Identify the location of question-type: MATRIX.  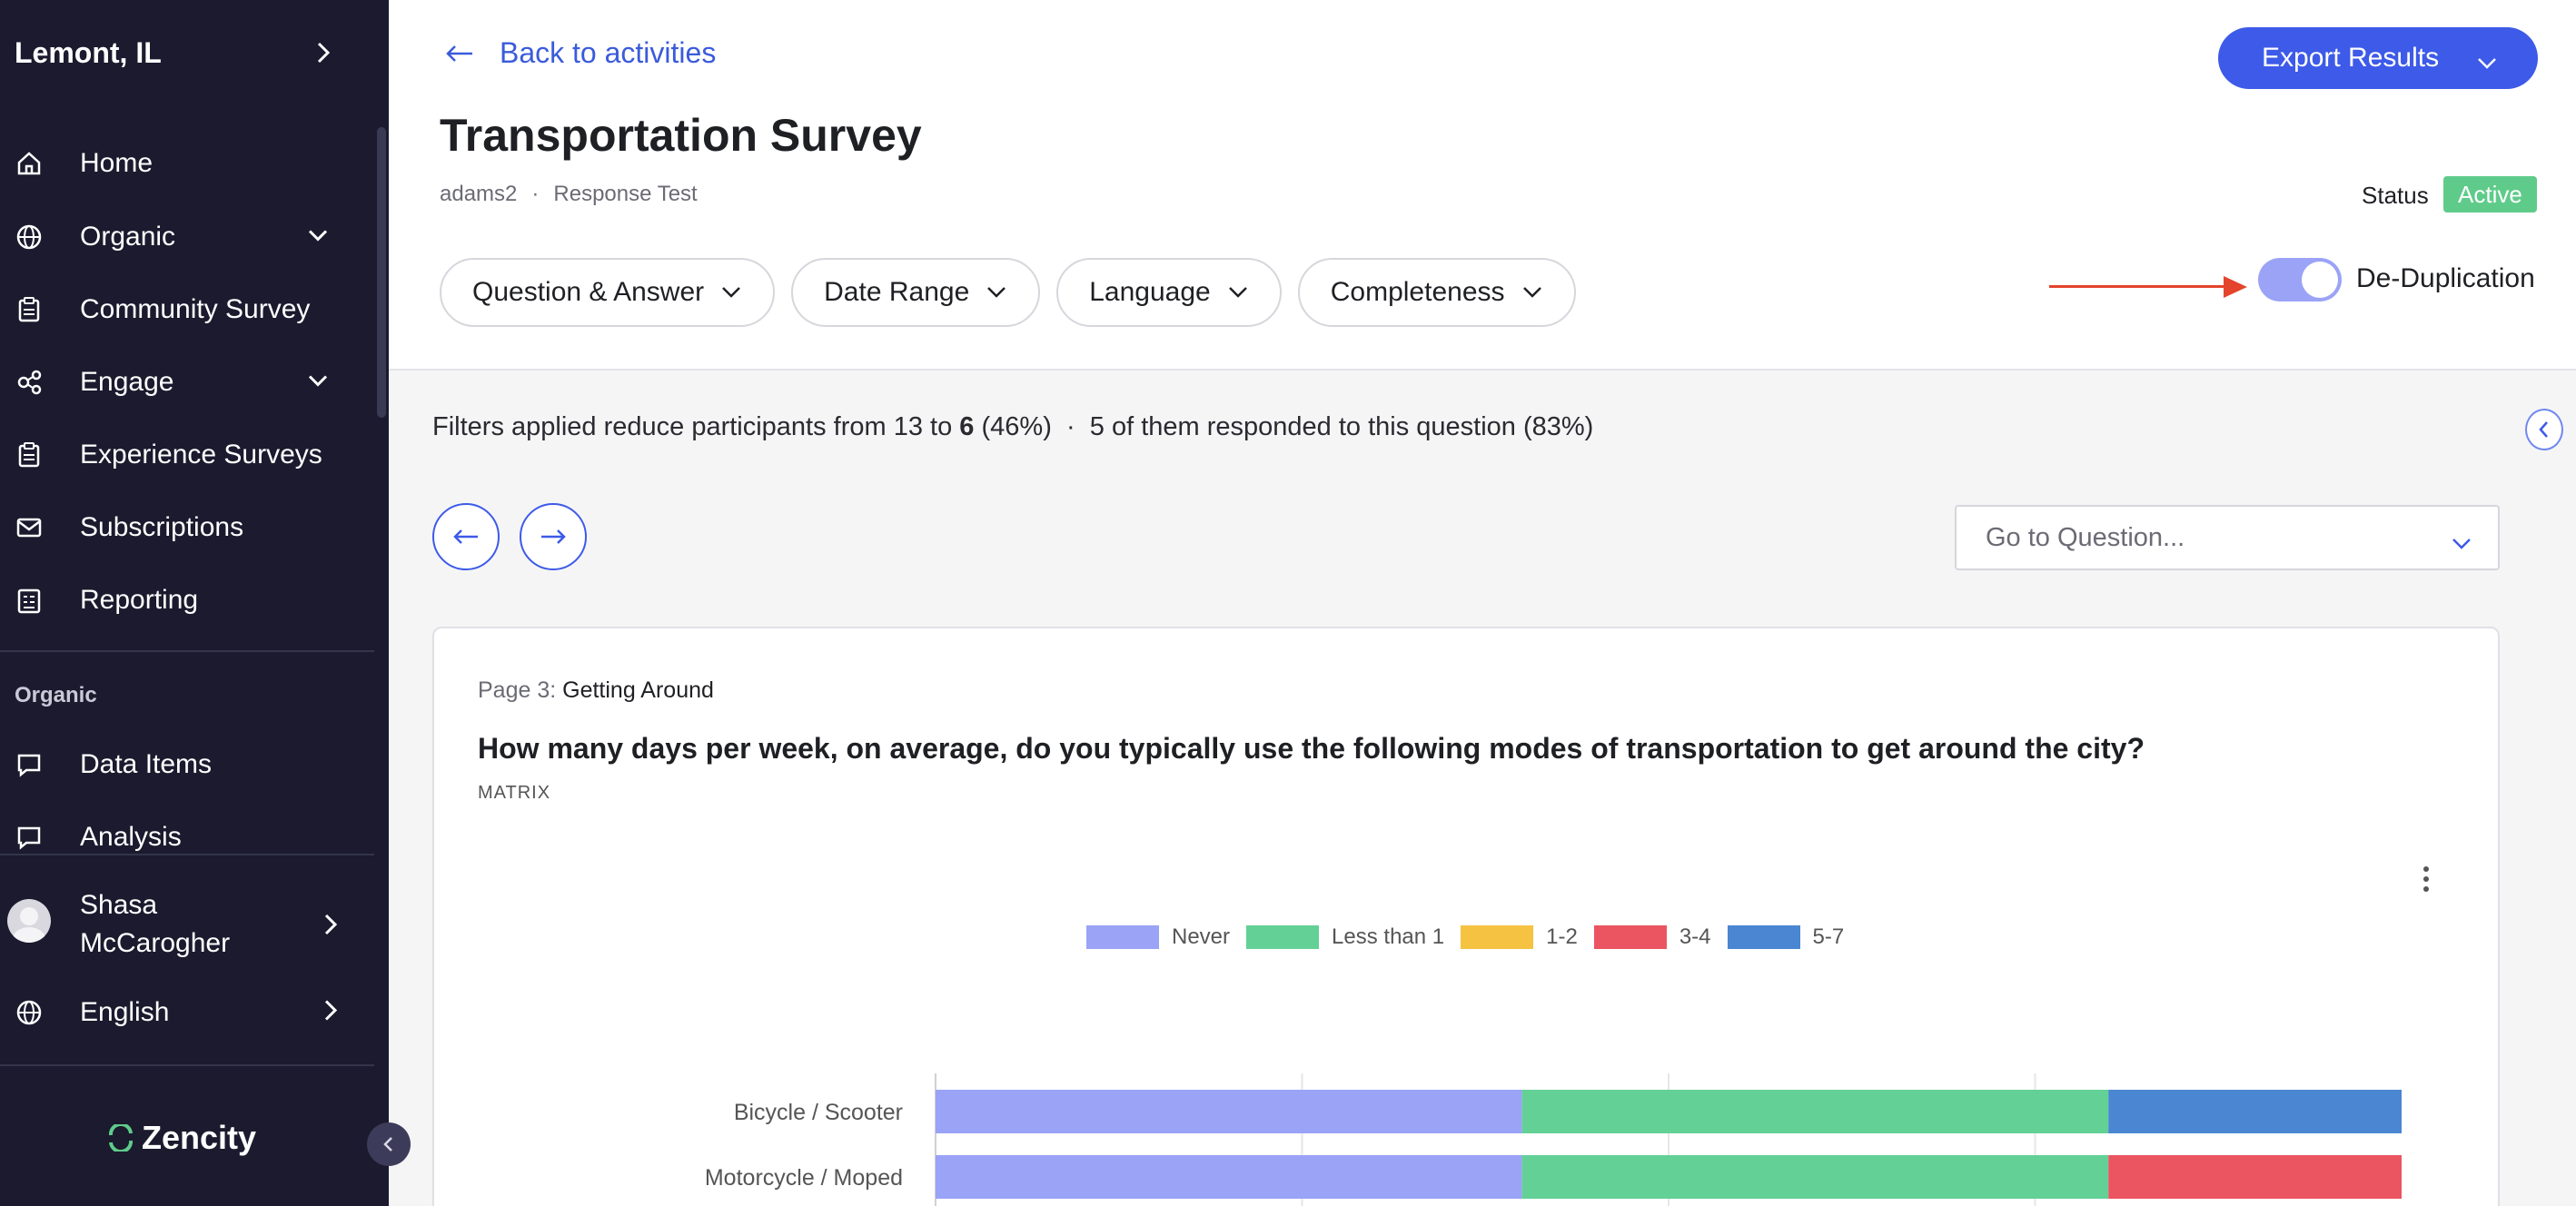
(514, 793).